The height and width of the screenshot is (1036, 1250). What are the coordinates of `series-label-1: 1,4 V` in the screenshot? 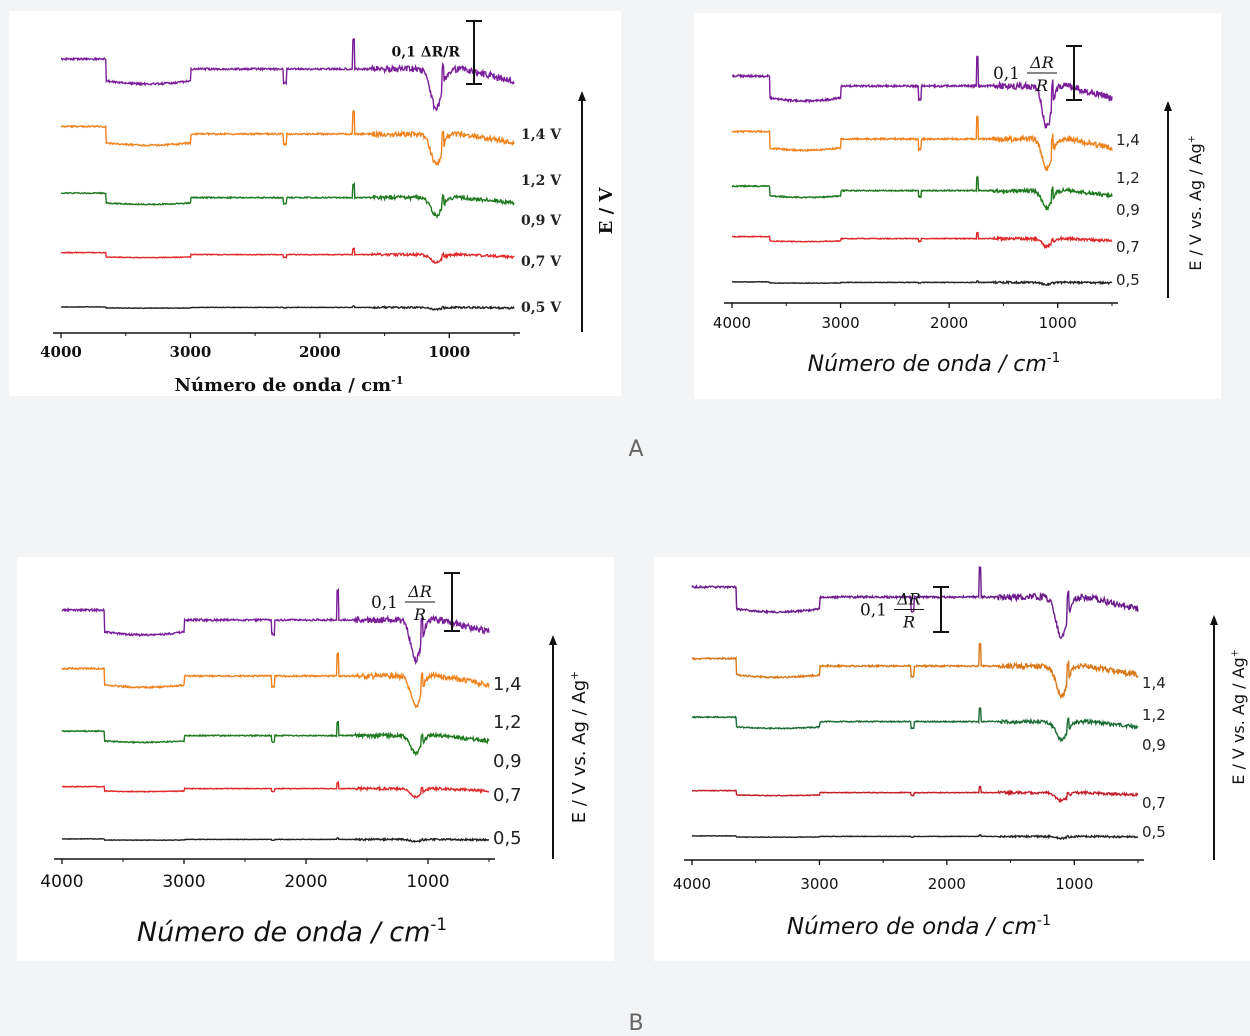 It's located at (541, 135).